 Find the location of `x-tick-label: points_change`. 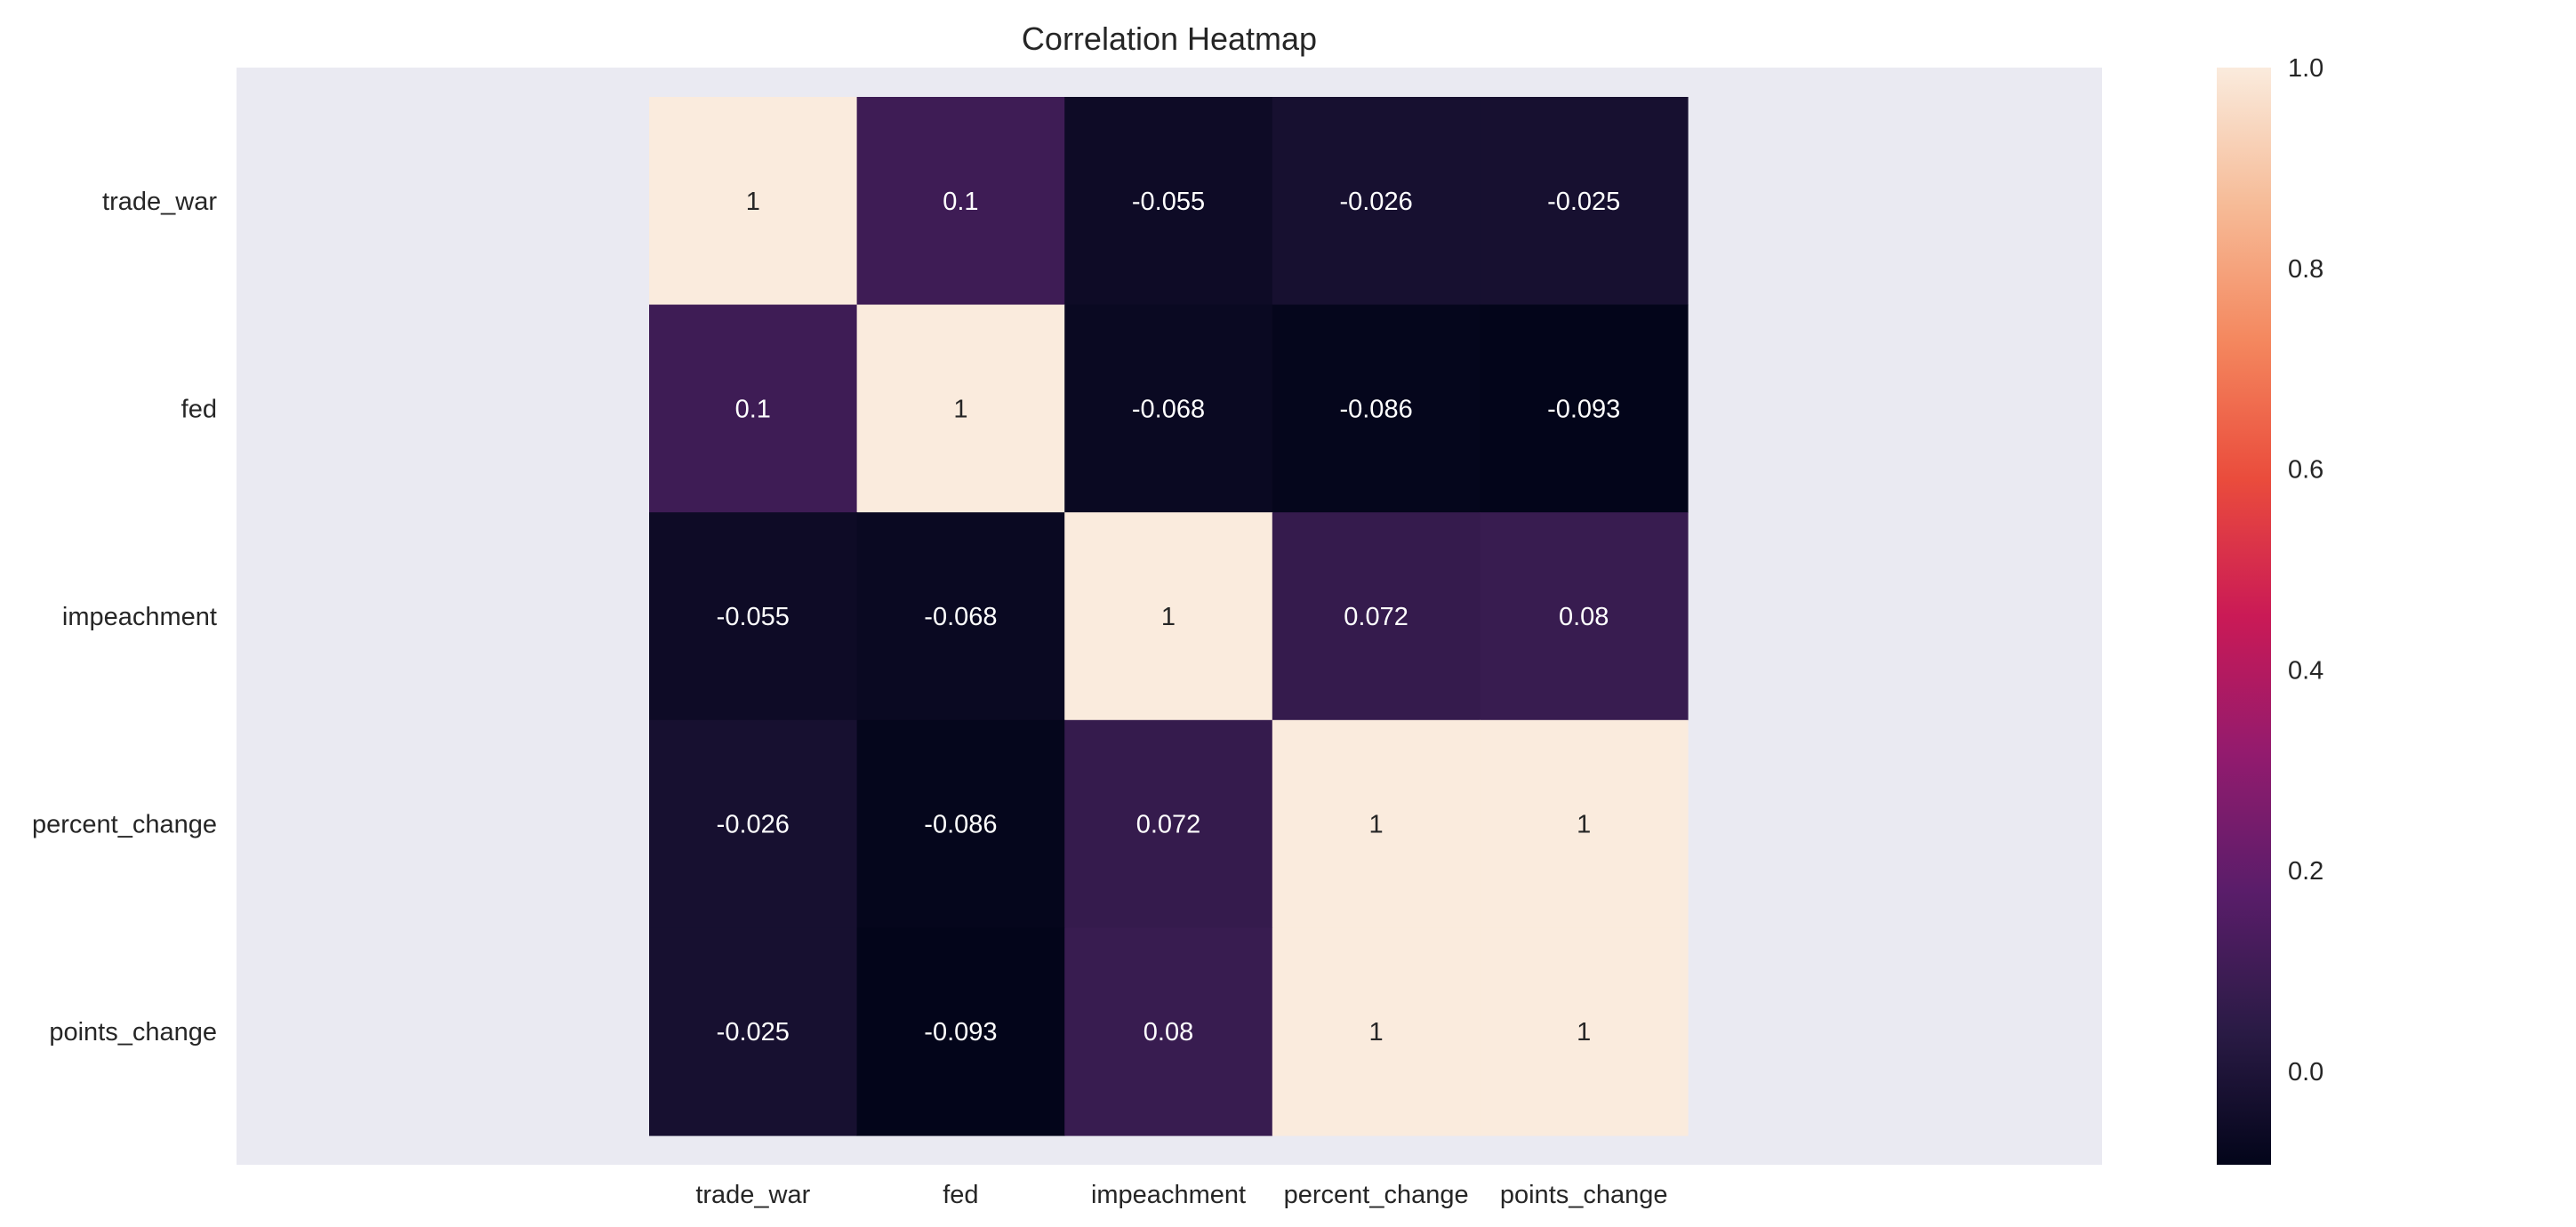

x-tick-label: points_change is located at coordinates (1584, 1195).